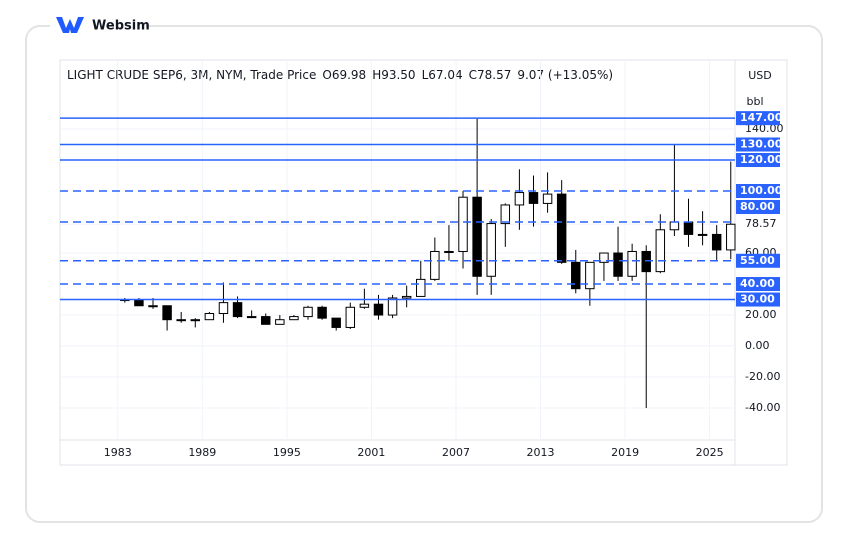 The width and height of the screenshot is (848, 552). What do you see at coordinates (761, 190) in the screenshot?
I see `level-label: 100.00` at bounding box center [761, 190].